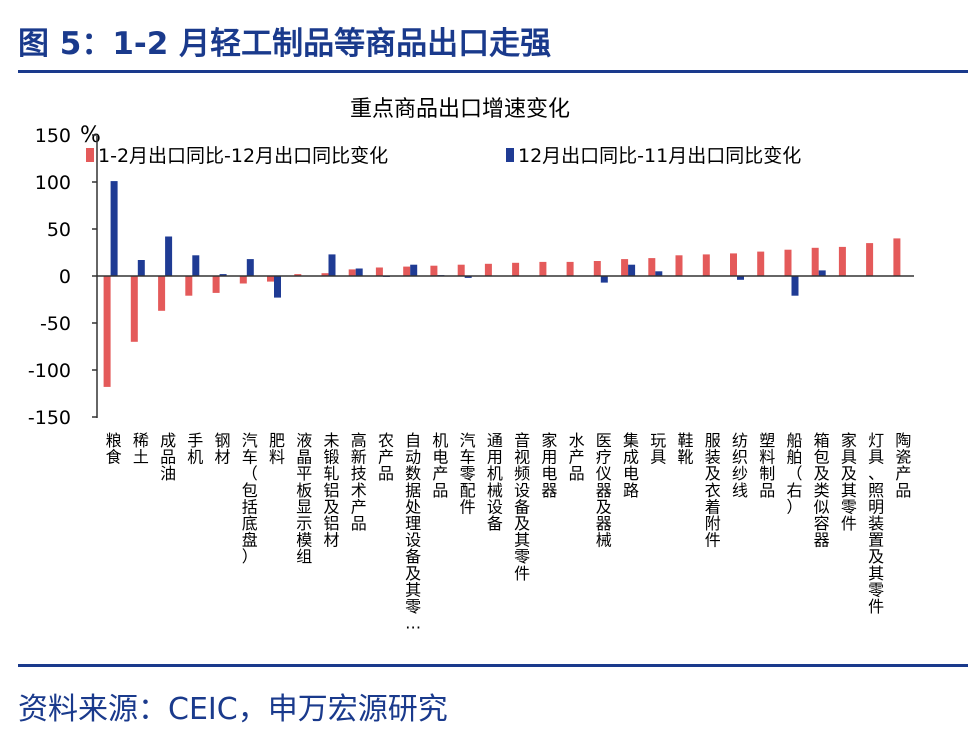  I want to click on y-tick-label: 150, so click(53, 136).